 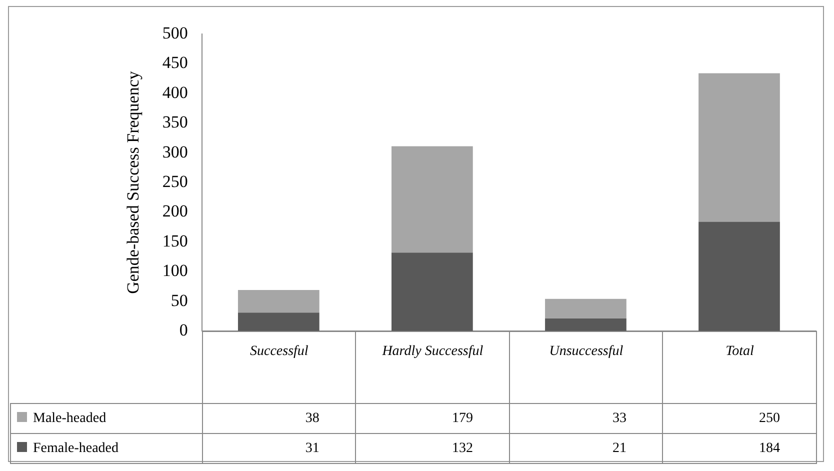 I want to click on y-tick-label: 400, so click(x=175, y=92).